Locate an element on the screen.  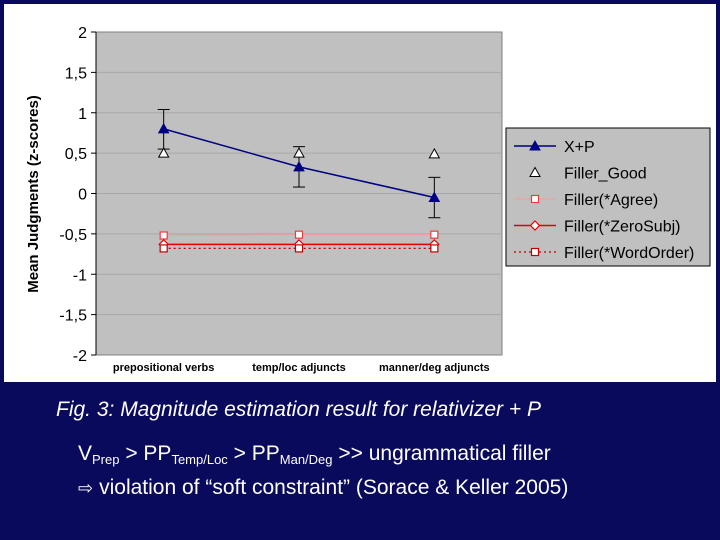
legend-label: Filler(*Agree) is located at coordinates (611, 200).